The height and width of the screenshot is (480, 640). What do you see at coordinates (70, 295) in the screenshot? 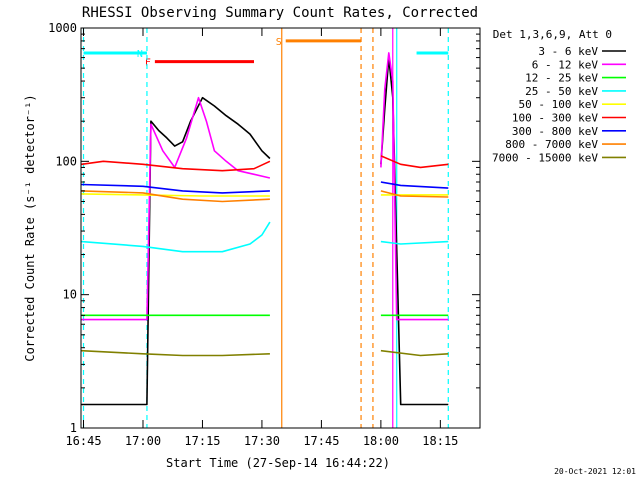
I see `y-tick-label-1: 10` at bounding box center [70, 295].